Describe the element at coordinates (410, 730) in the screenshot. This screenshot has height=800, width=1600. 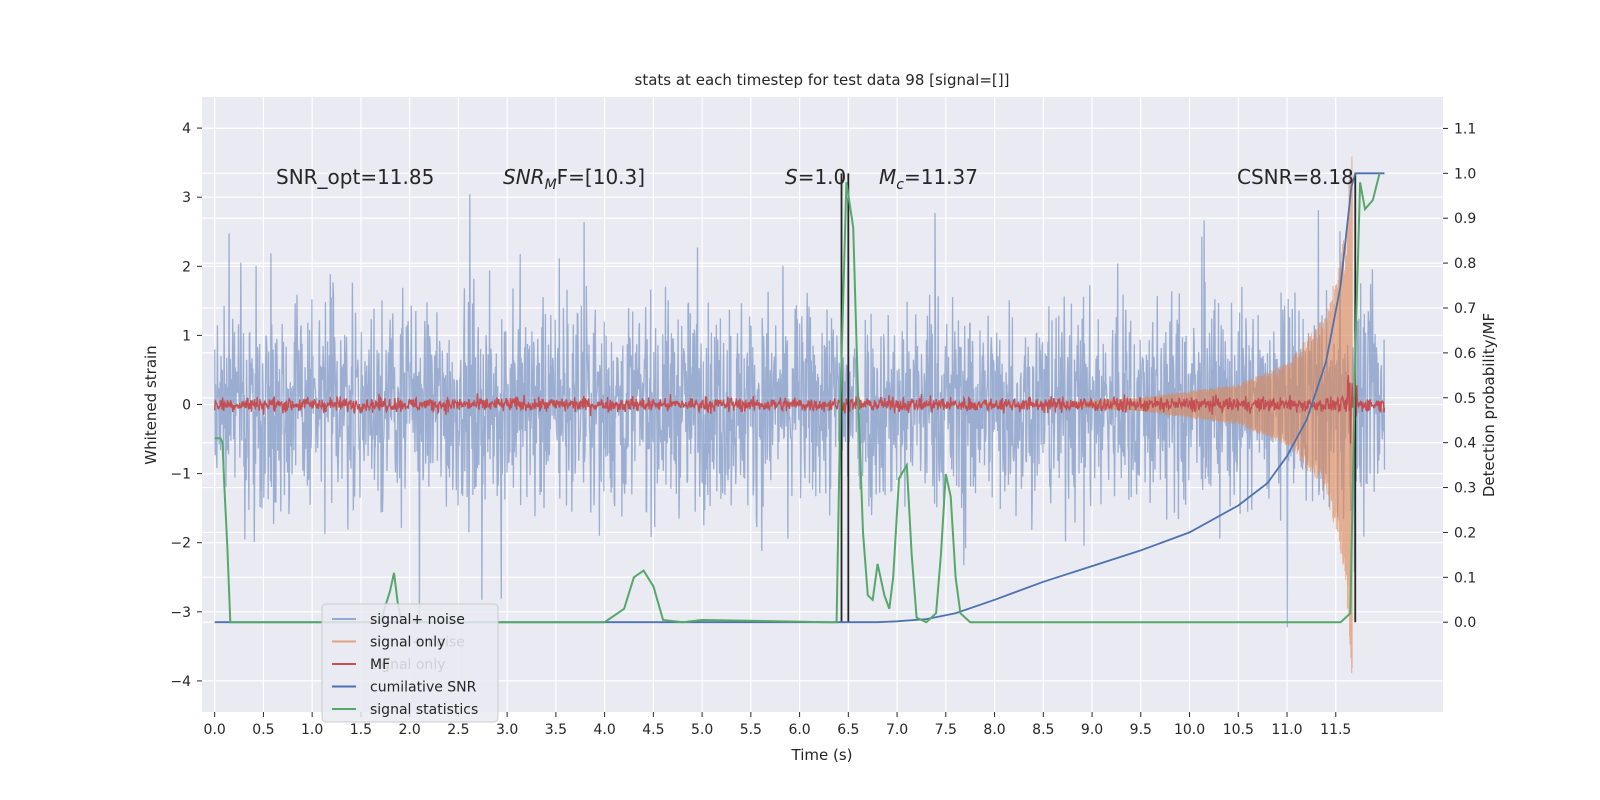
I see `x-tick-label: 2.0` at that location.